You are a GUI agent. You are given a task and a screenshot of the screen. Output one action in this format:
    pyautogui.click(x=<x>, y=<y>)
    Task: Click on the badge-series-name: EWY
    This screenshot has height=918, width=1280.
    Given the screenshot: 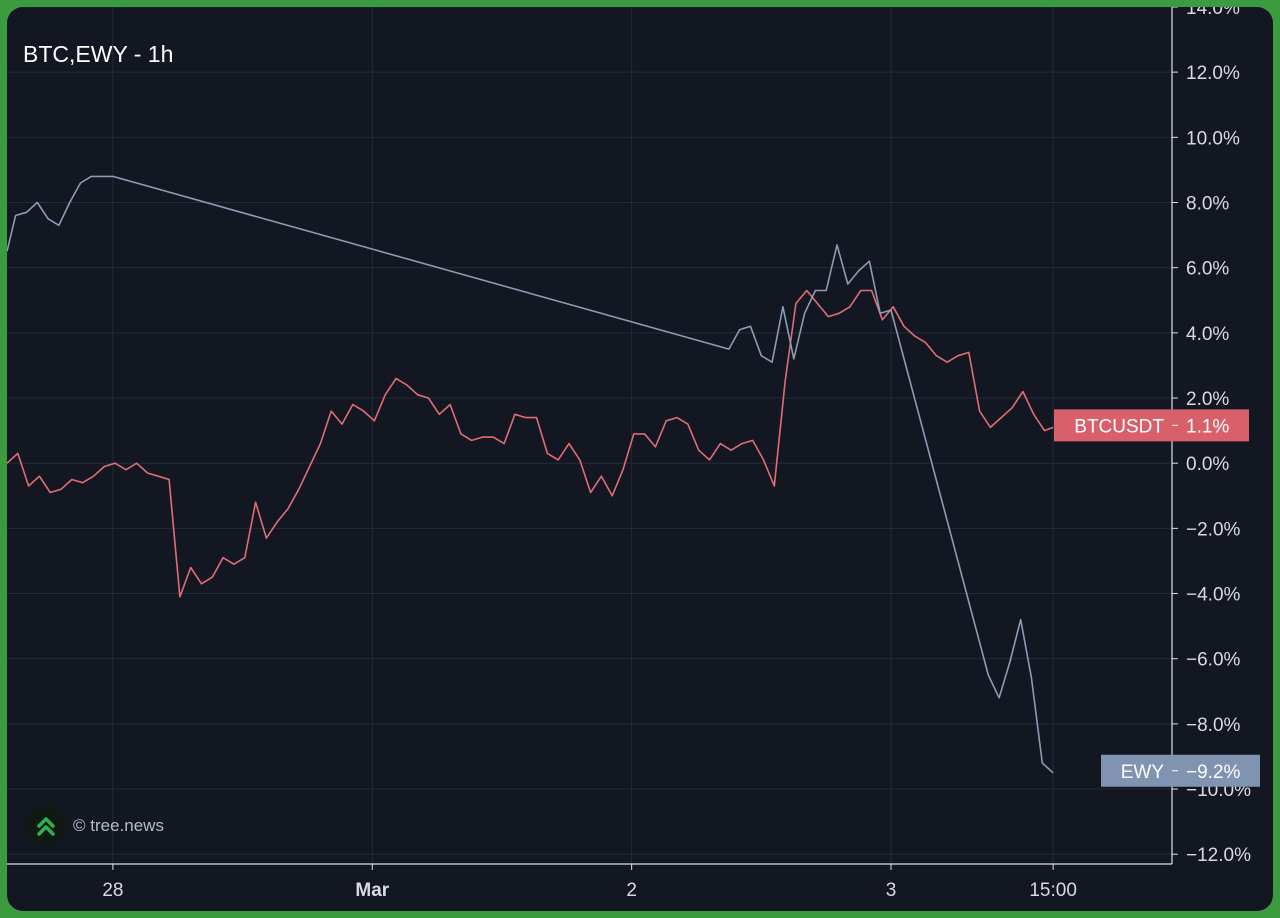 What is the action you would take?
    pyautogui.click(x=1143, y=772)
    